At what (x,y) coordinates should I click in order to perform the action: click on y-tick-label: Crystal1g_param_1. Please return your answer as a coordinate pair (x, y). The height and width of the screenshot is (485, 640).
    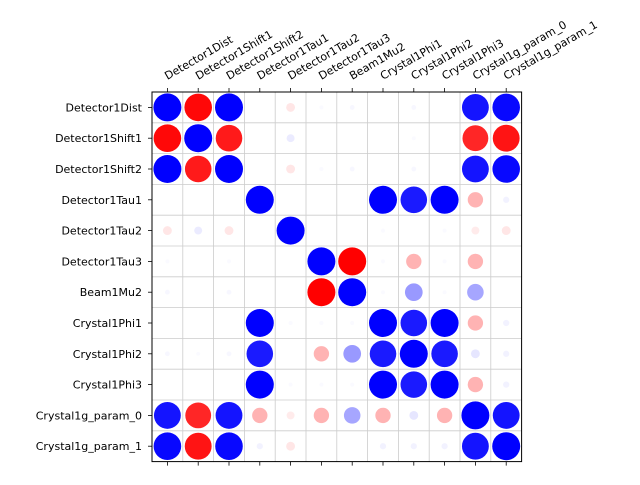
    Looking at the image, I should click on (89, 446).